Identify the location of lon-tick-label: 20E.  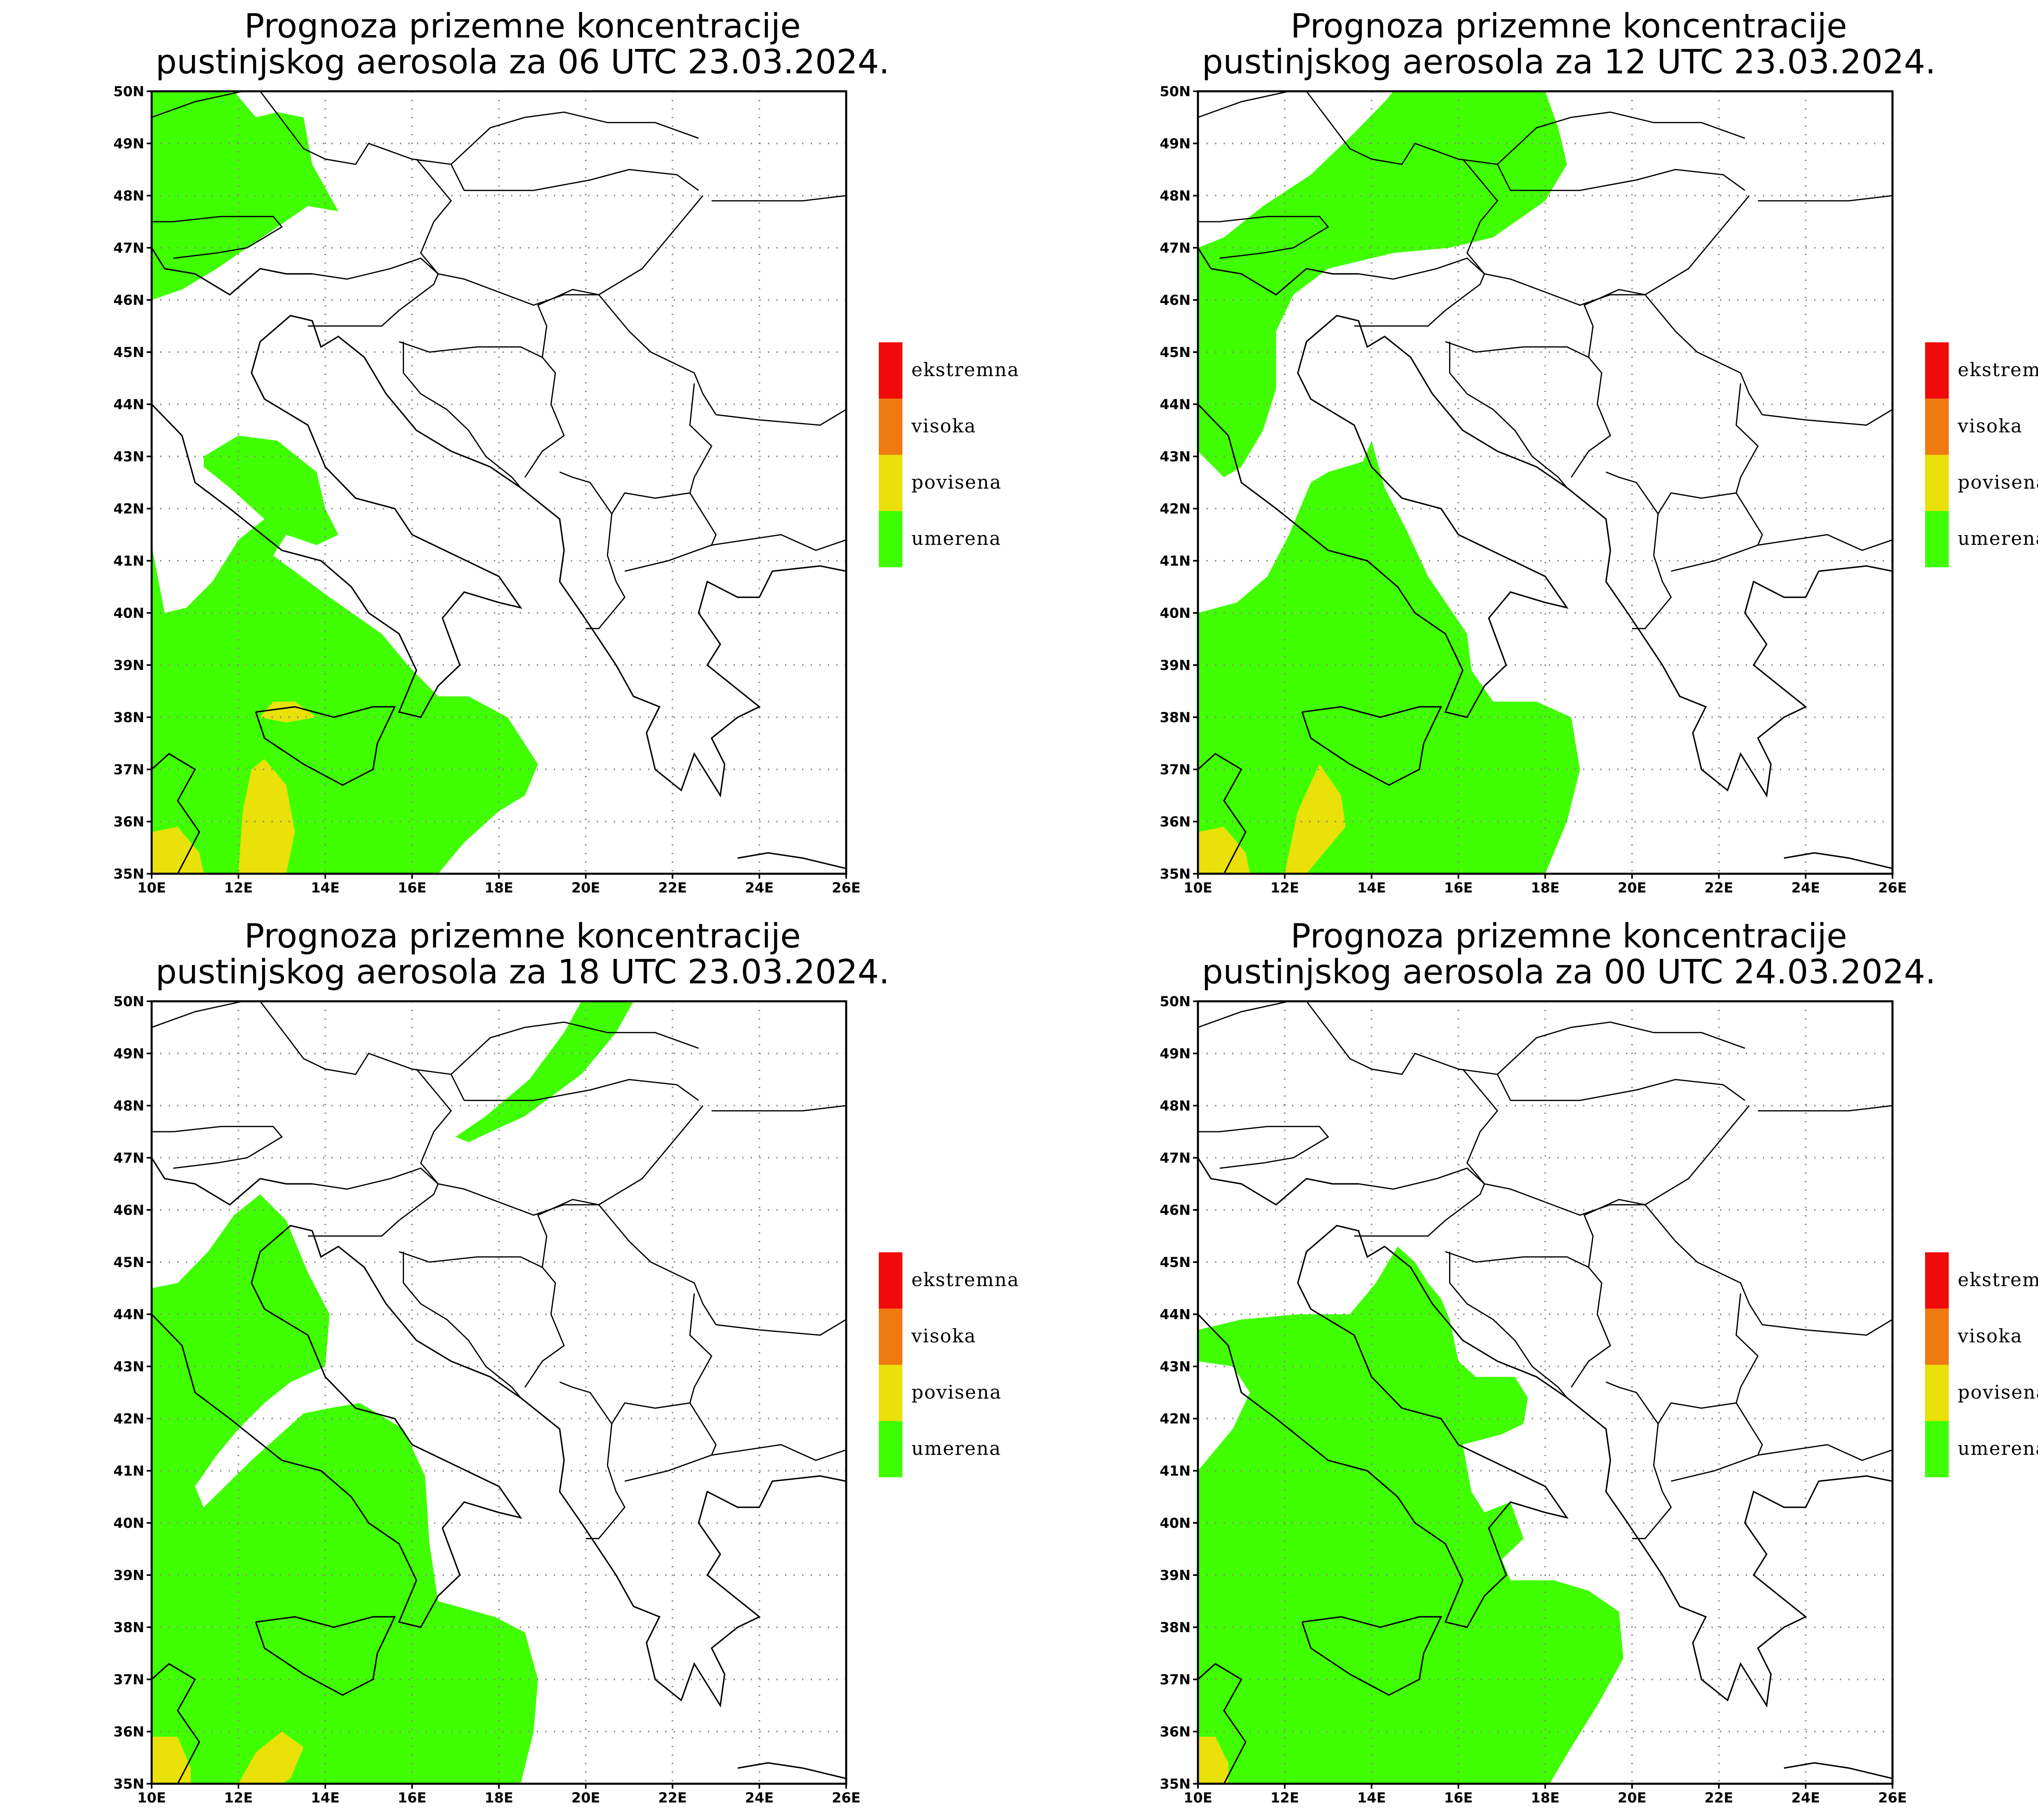
(586, 1798).